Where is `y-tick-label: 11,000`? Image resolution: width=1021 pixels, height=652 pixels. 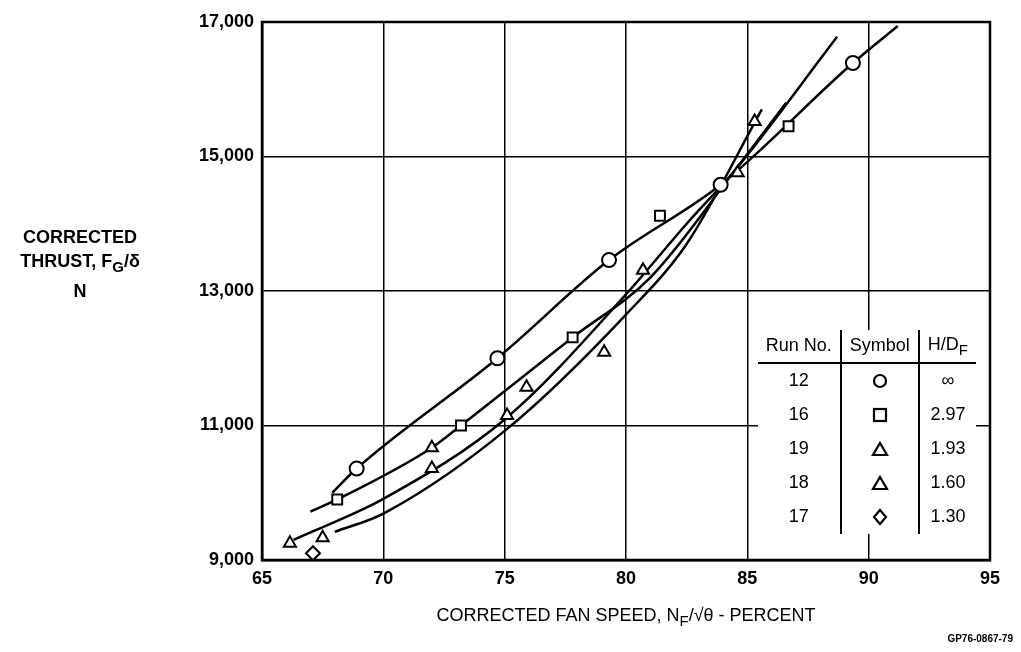 y-tick-label: 11,000 is located at coordinates (226, 424).